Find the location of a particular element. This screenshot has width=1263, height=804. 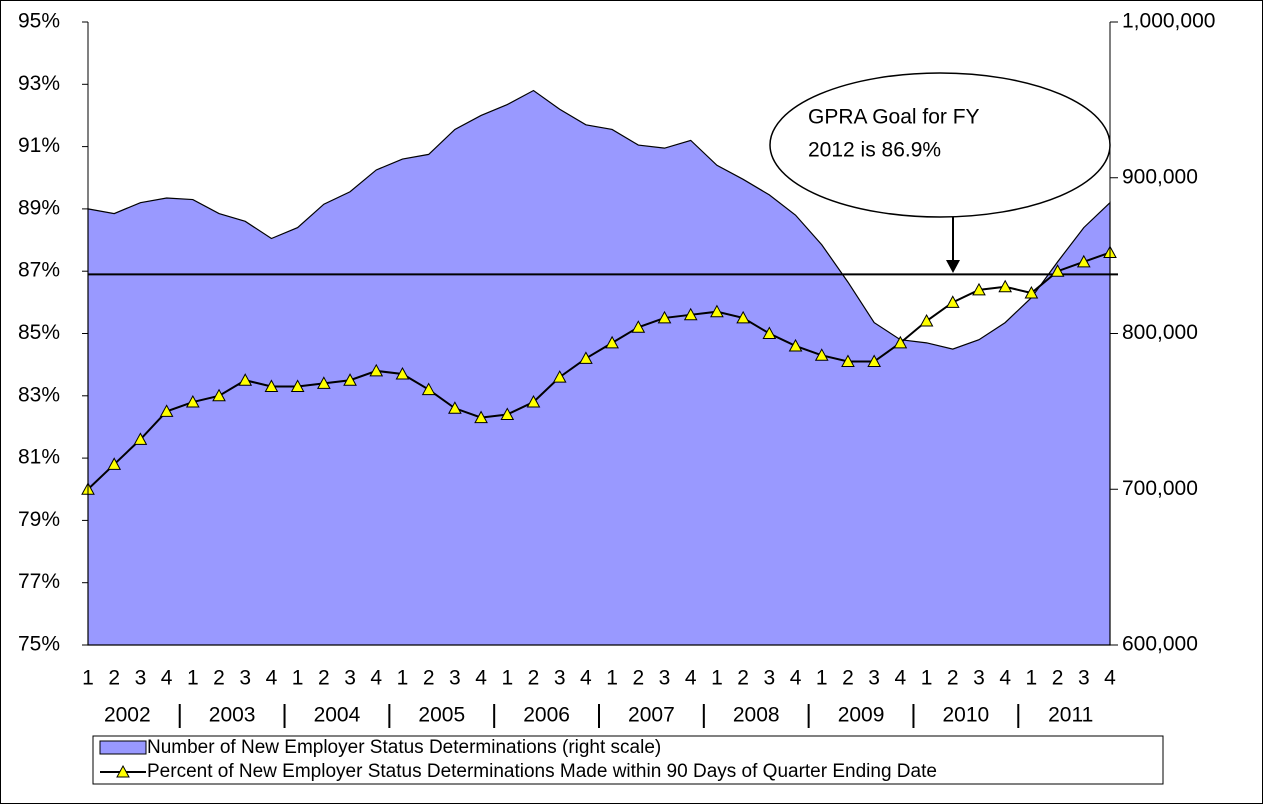

year-label: 2008 is located at coordinates (756, 715).